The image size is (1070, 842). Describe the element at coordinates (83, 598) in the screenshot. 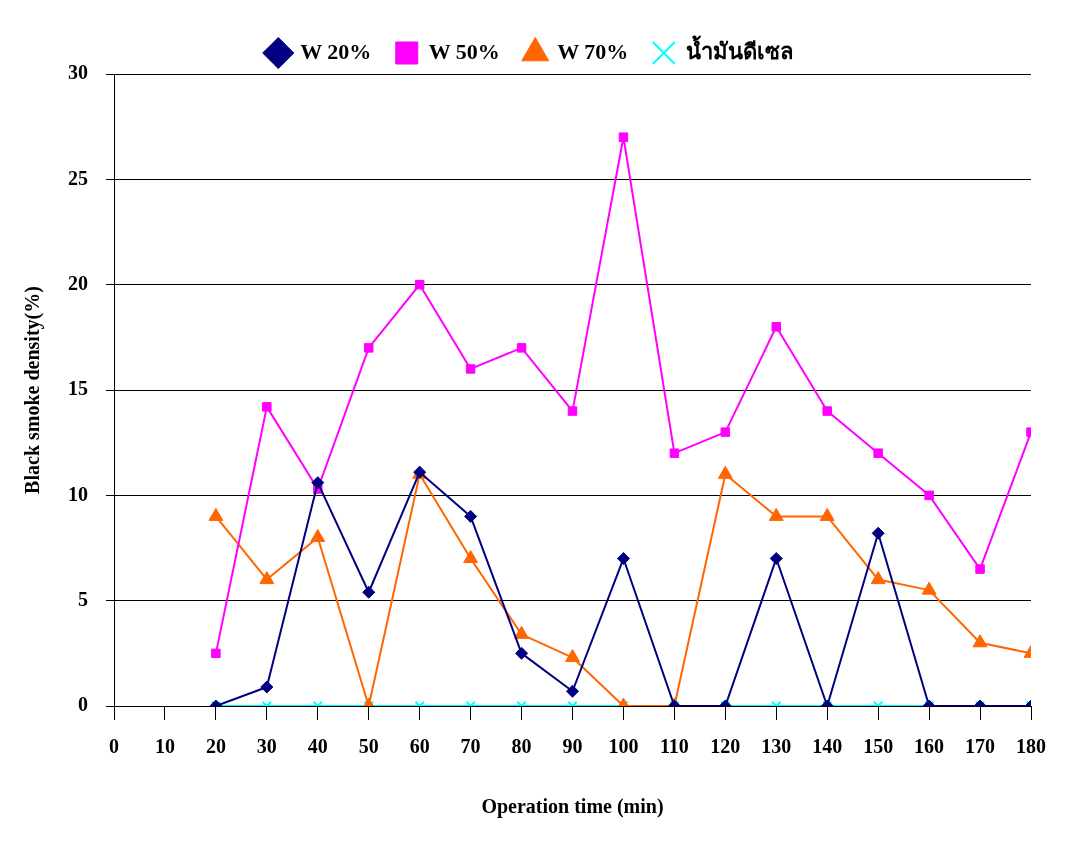

I see `y-tick-label: 5` at that location.